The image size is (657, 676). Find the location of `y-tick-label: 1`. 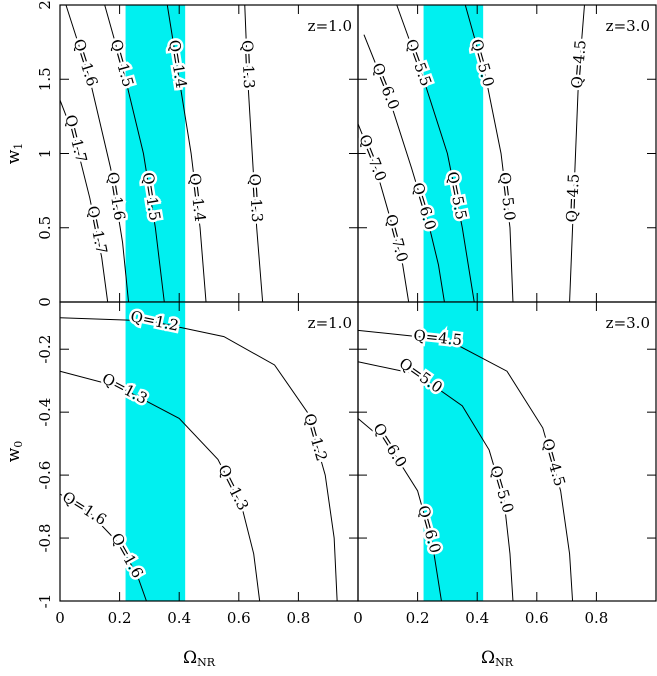

y-tick-label: 1 is located at coordinates (45, 154).